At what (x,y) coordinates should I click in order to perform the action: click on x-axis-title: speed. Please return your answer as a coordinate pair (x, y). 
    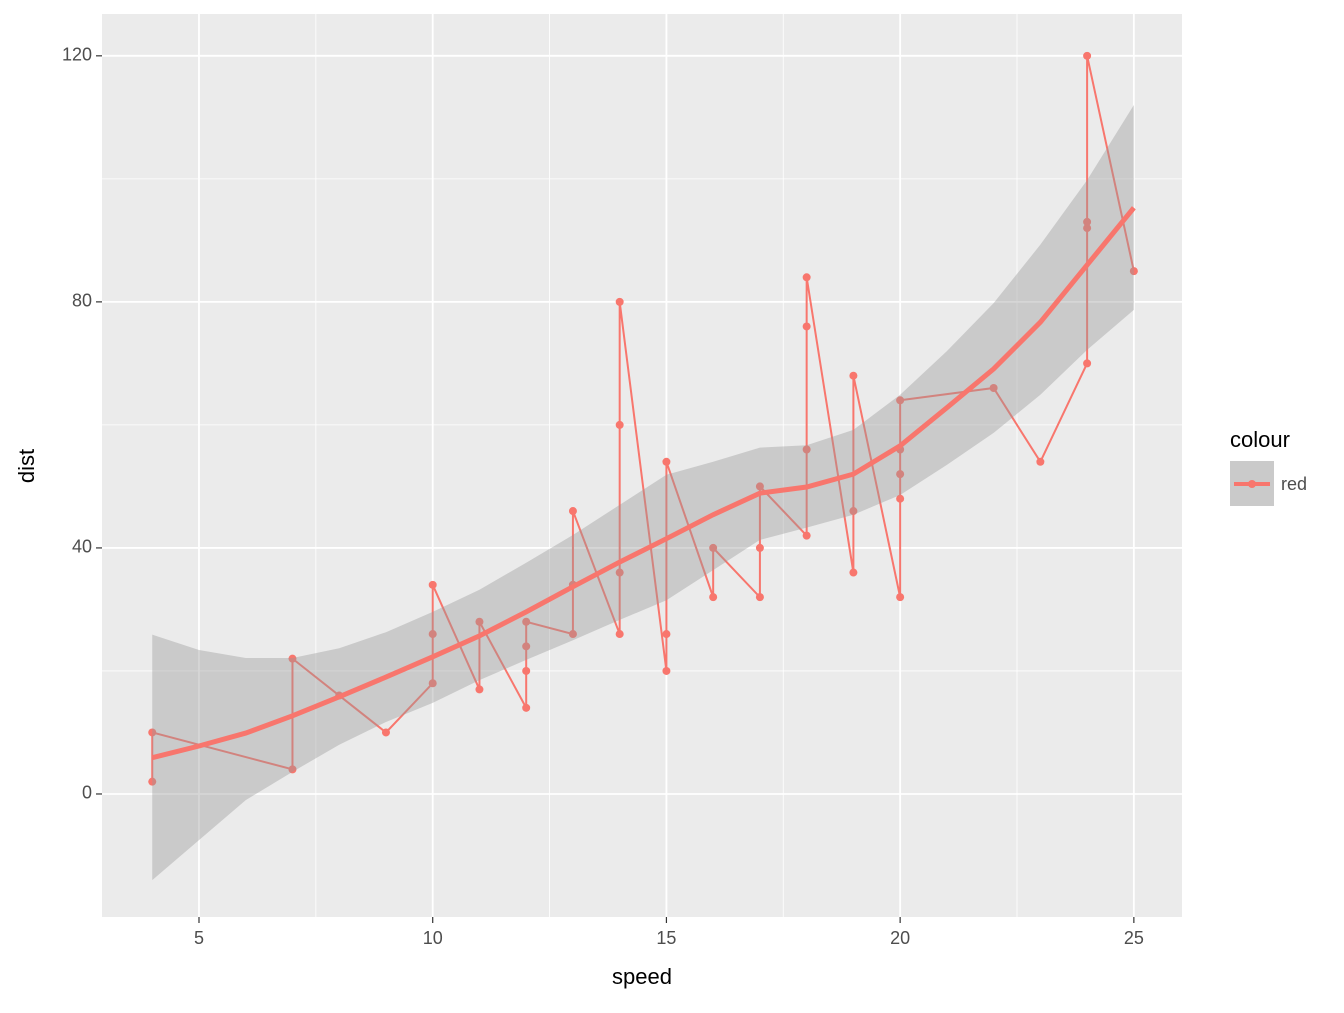
    Looking at the image, I should click on (642, 976).